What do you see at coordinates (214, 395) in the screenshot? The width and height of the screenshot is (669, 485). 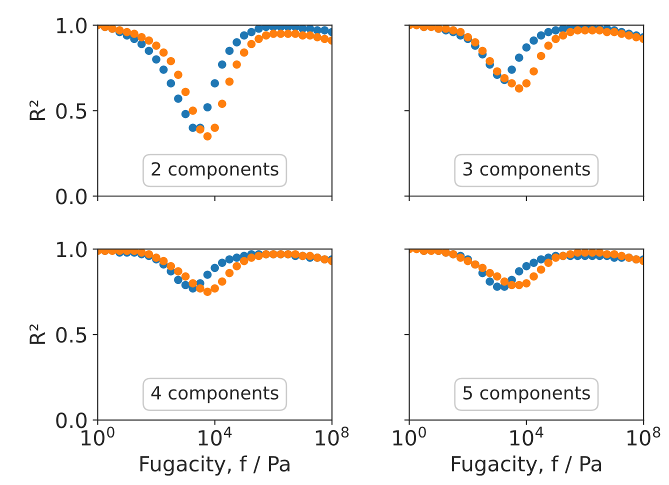 I see `annotation: 4 components` at bounding box center [214, 395].